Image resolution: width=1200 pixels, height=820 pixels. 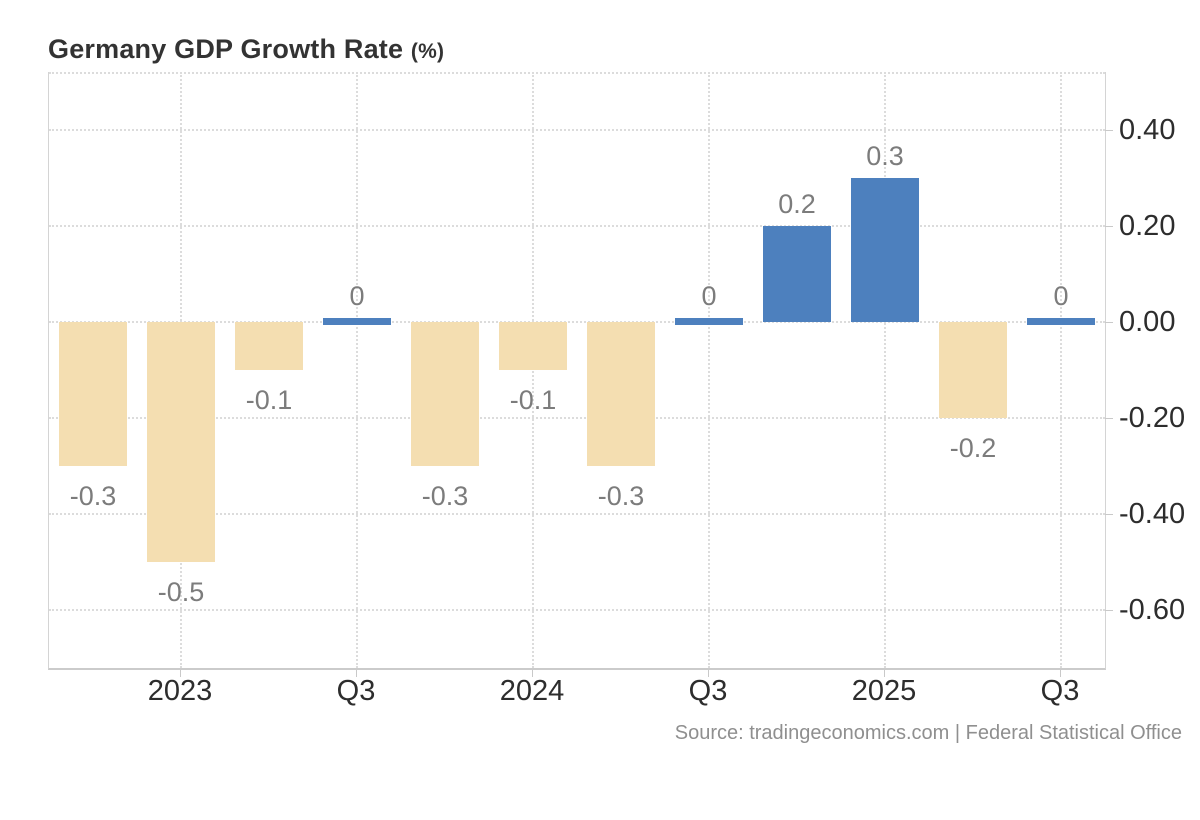 What do you see at coordinates (884, 691) in the screenshot?
I see `x-axis-tick-label: 2025` at bounding box center [884, 691].